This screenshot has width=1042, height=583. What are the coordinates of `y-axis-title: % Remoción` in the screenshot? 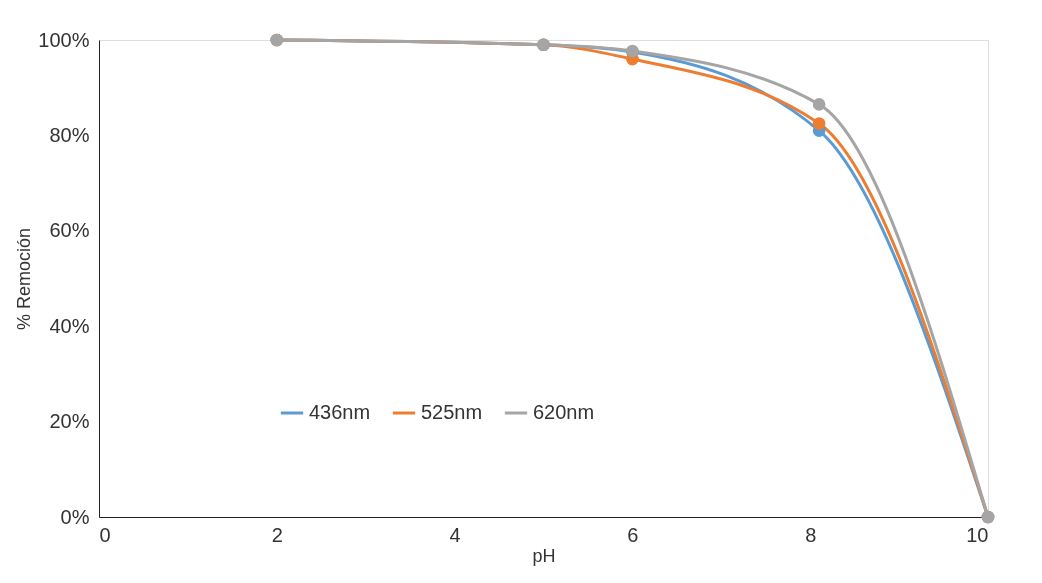 It's located at (24, 279).